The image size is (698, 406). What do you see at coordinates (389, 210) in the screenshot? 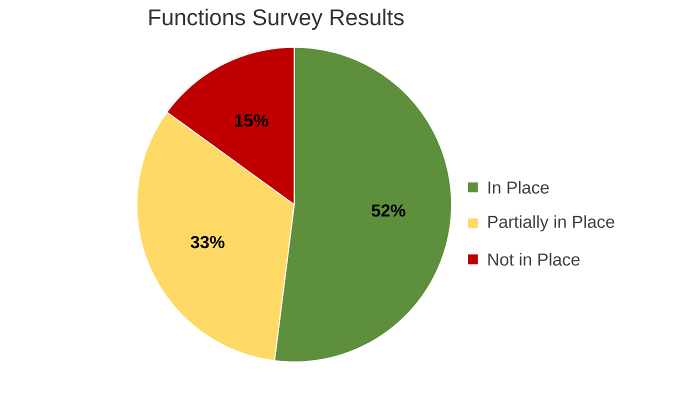
I see `data-label: 52%` at bounding box center [389, 210].